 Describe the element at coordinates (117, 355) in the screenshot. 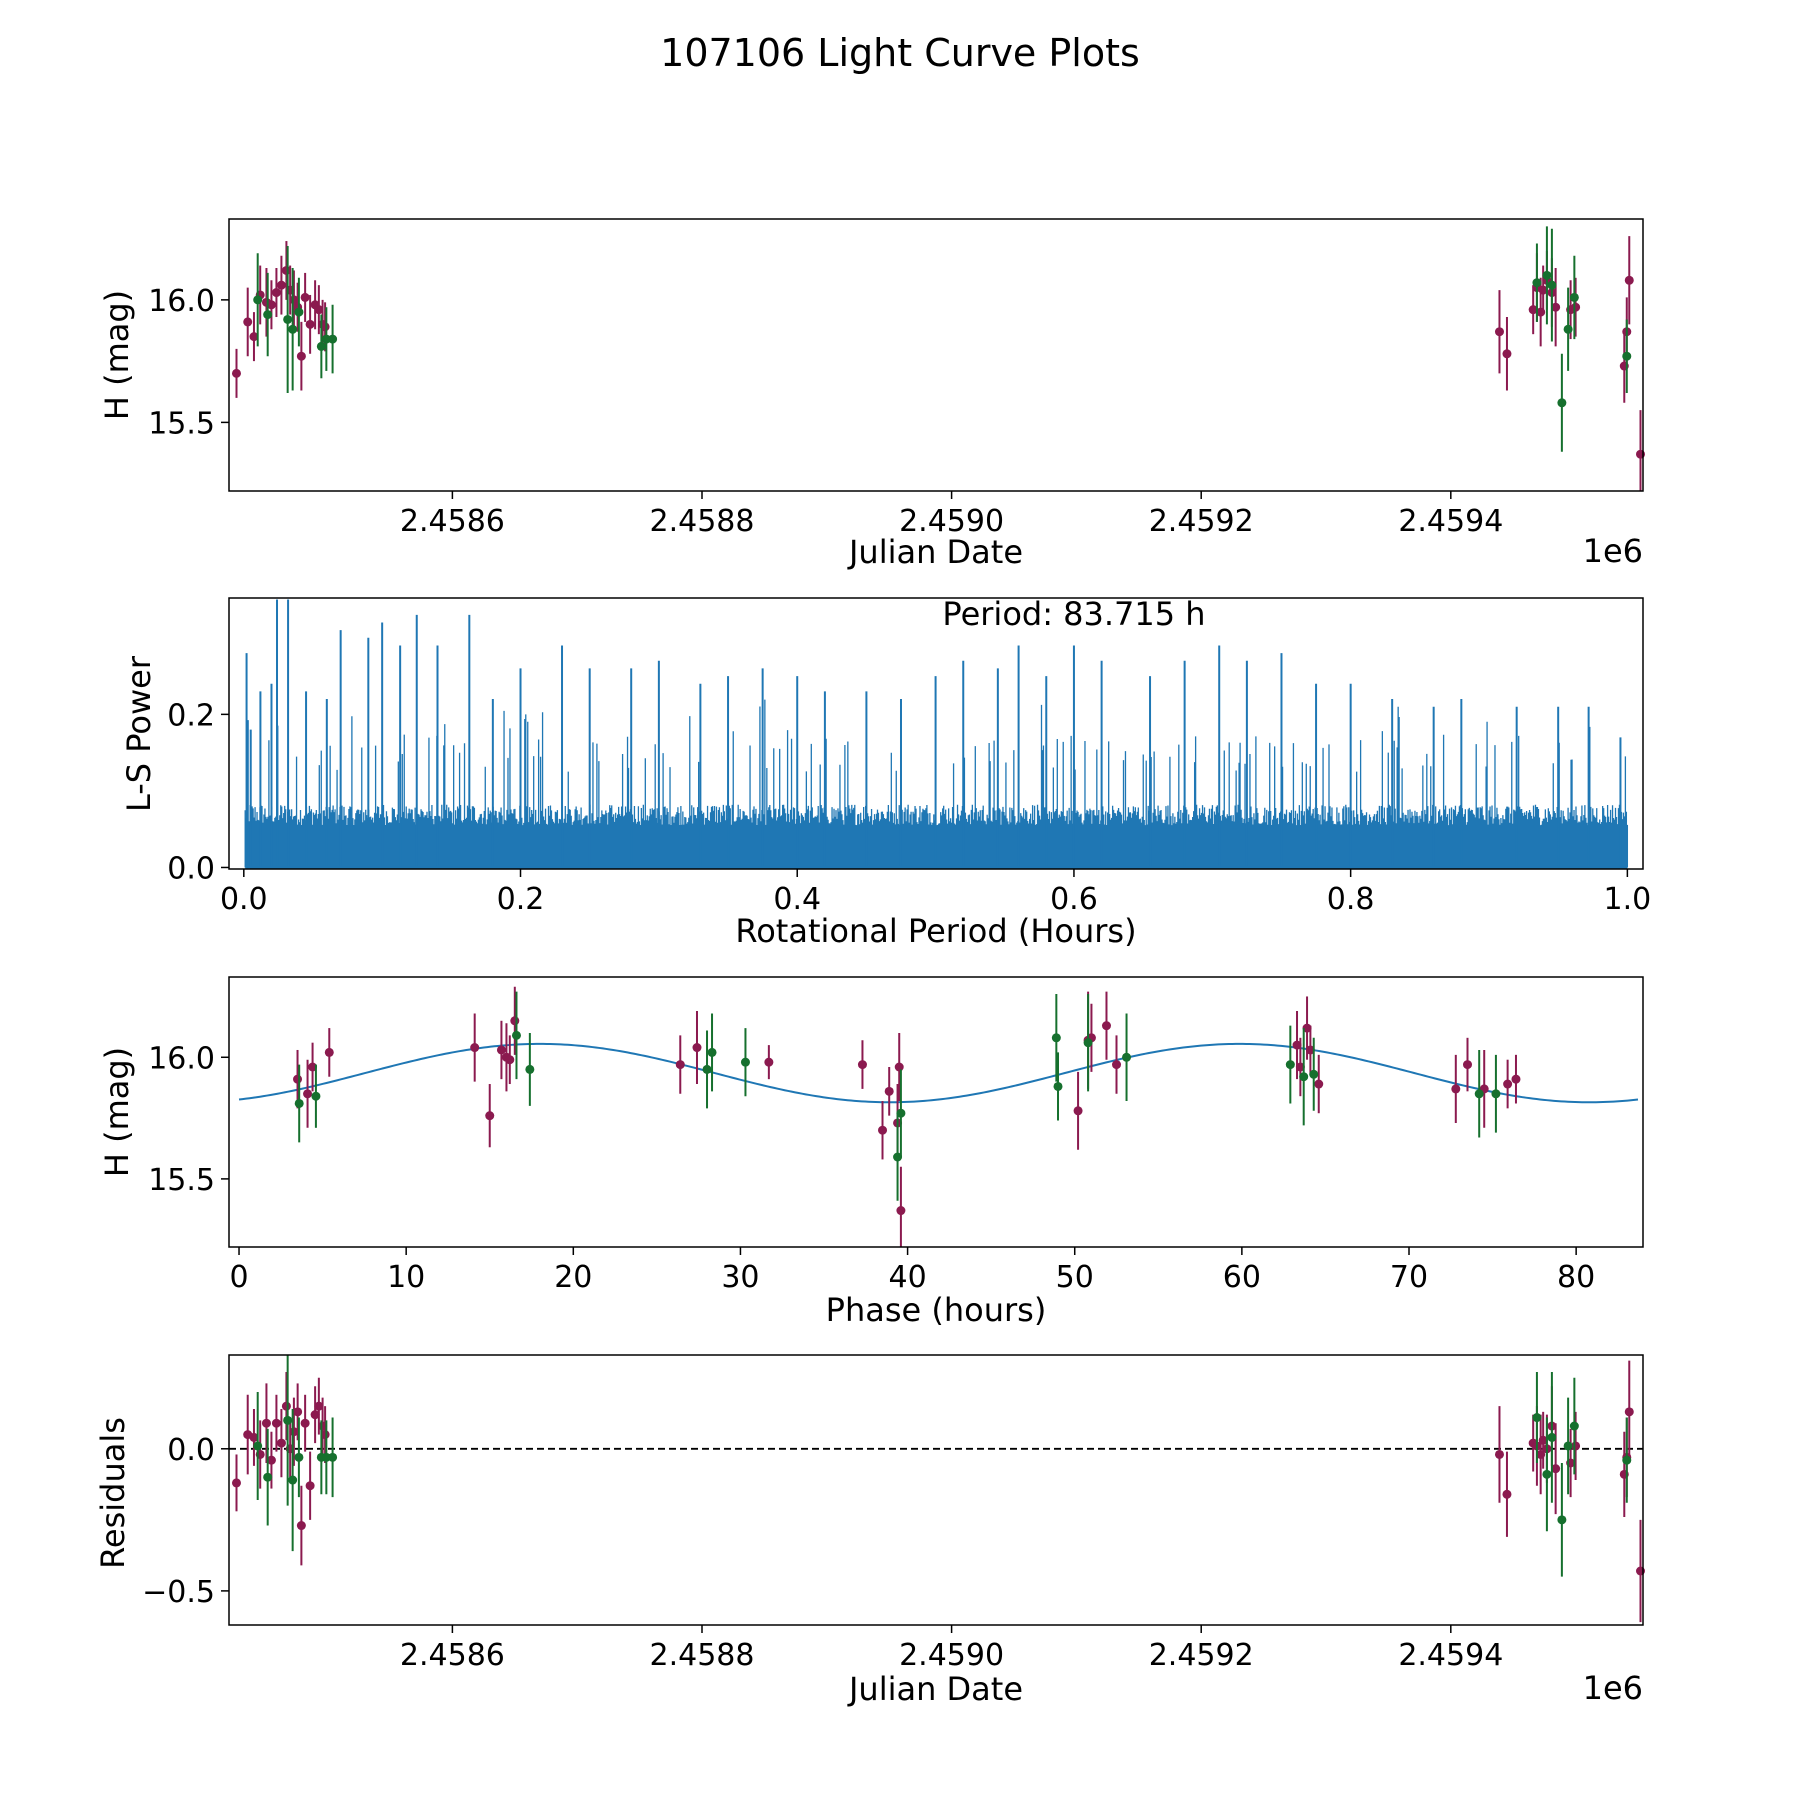

I see `lightcurve-y-label: H (mag)` at that location.